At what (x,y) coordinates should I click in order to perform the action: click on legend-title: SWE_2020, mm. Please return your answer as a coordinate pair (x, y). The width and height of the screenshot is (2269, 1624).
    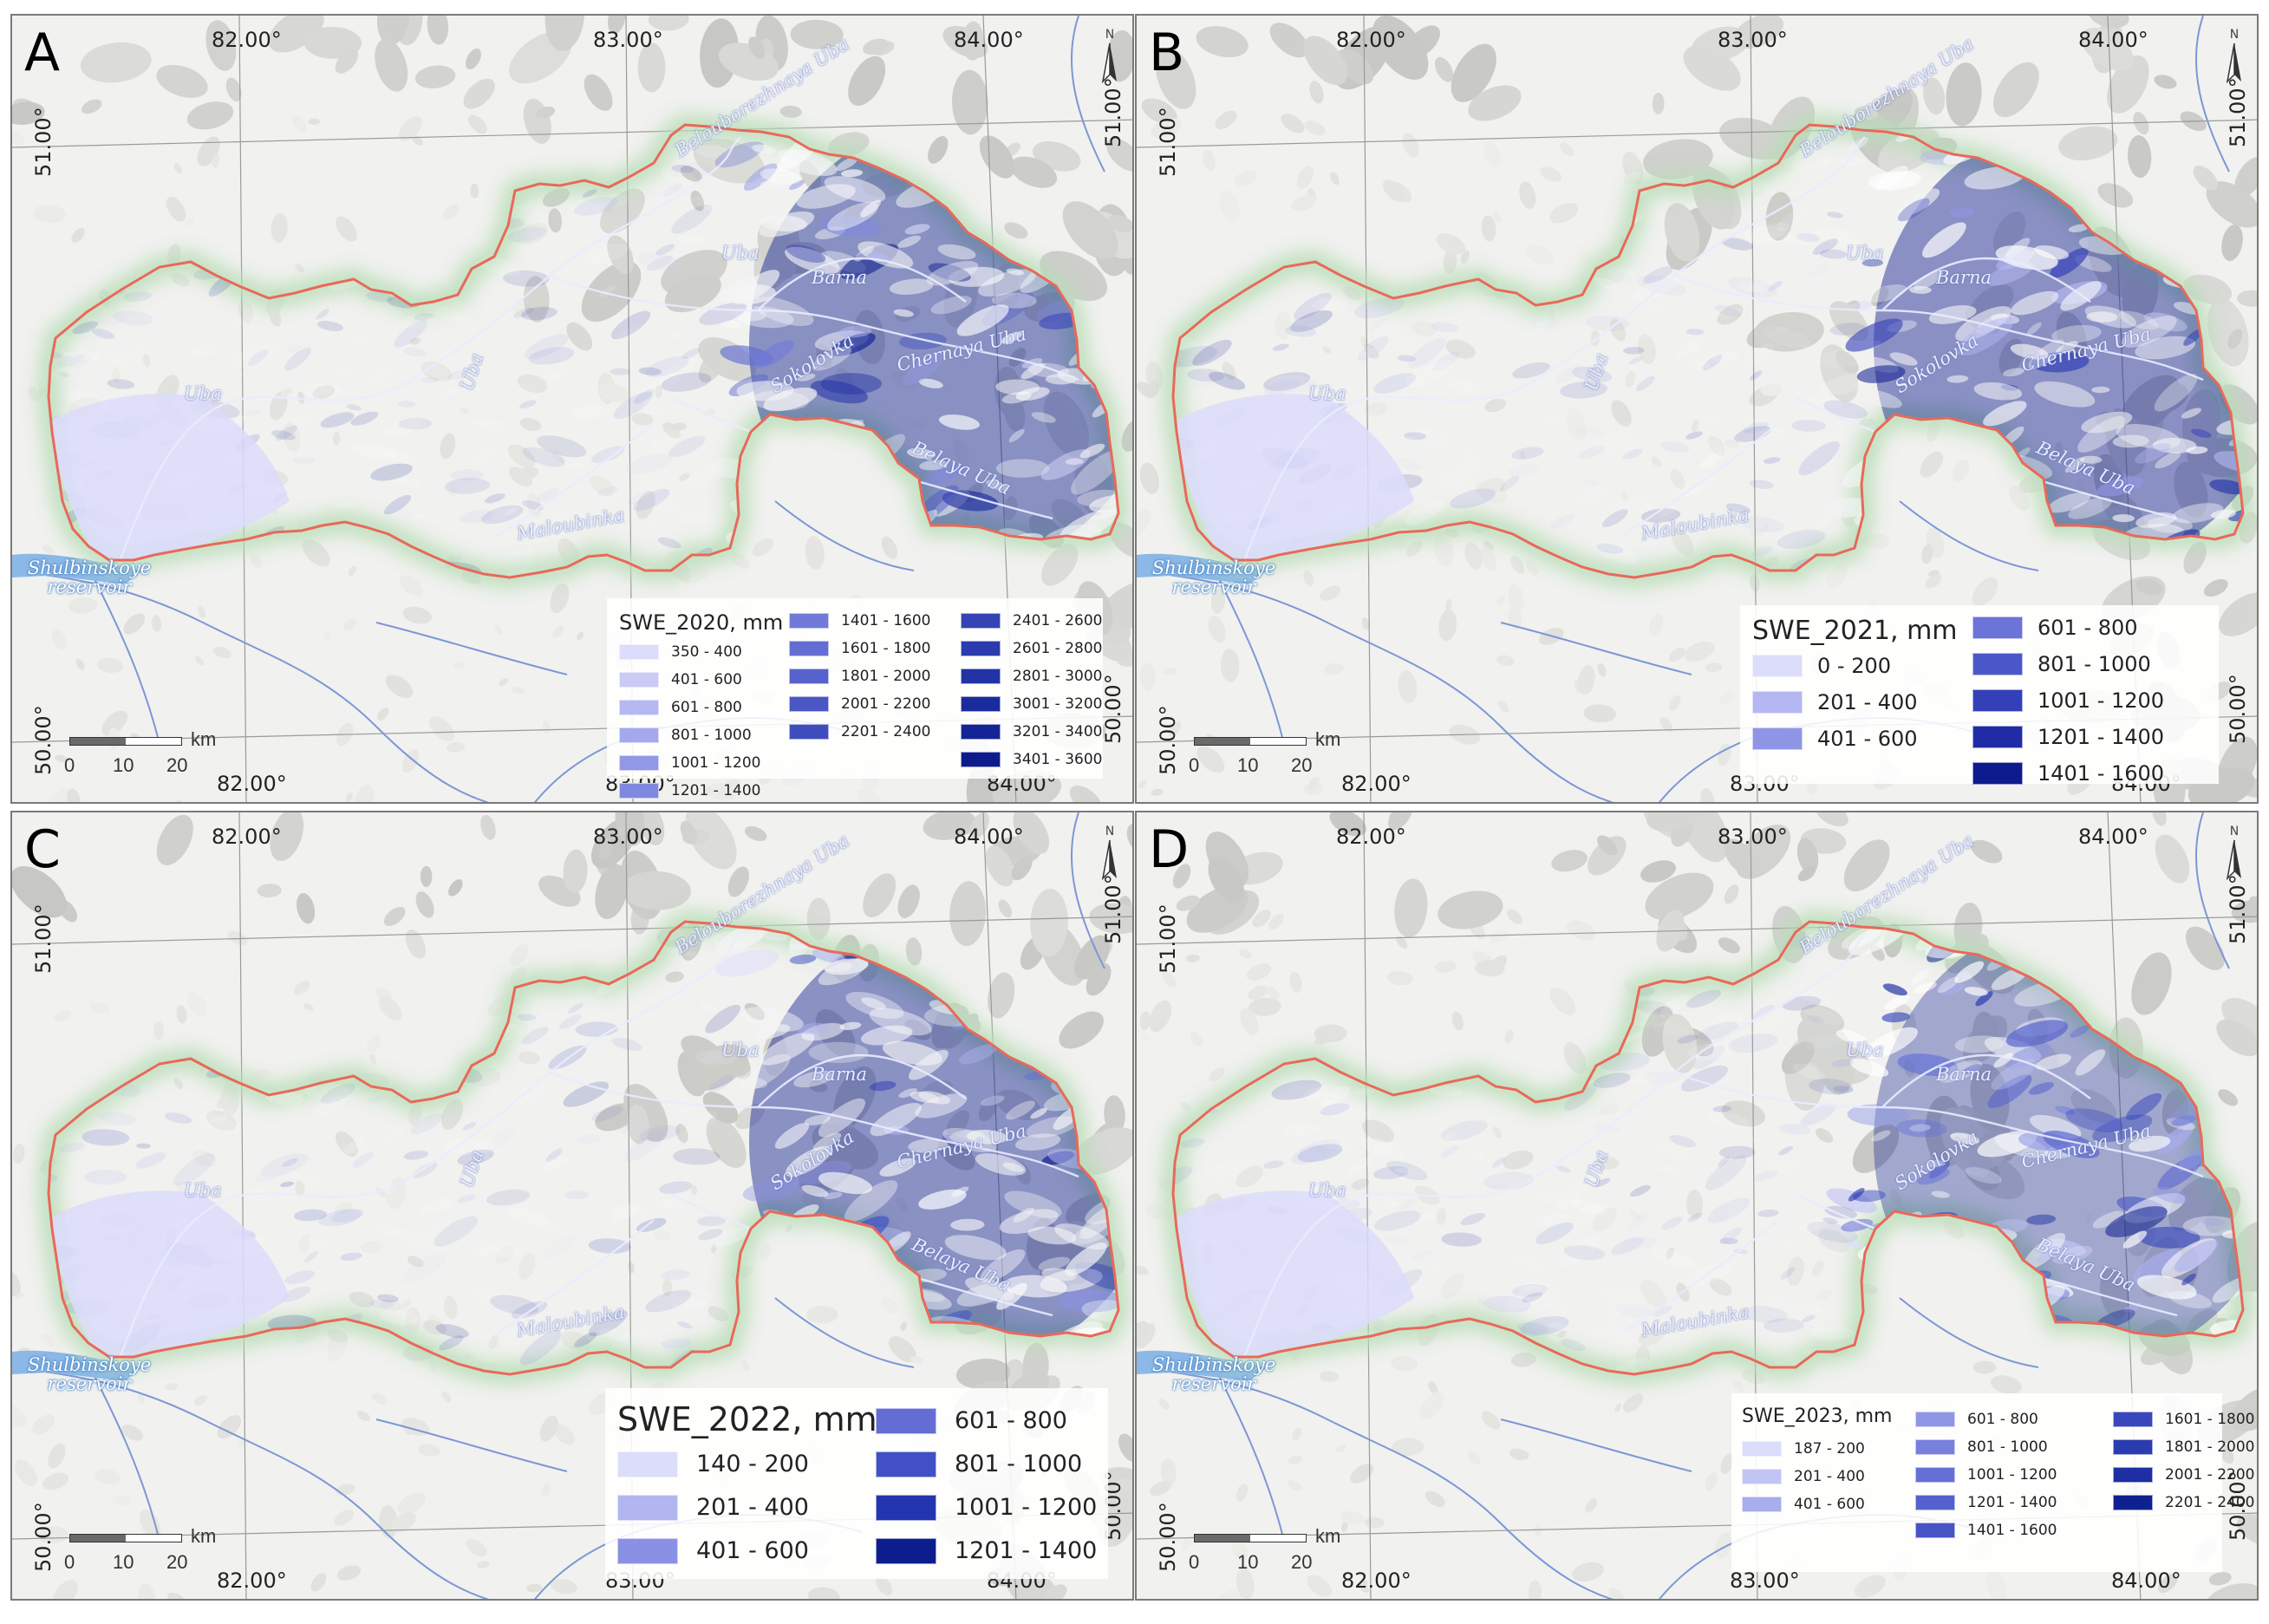
    Looking at the image, I should click on (702, 622).